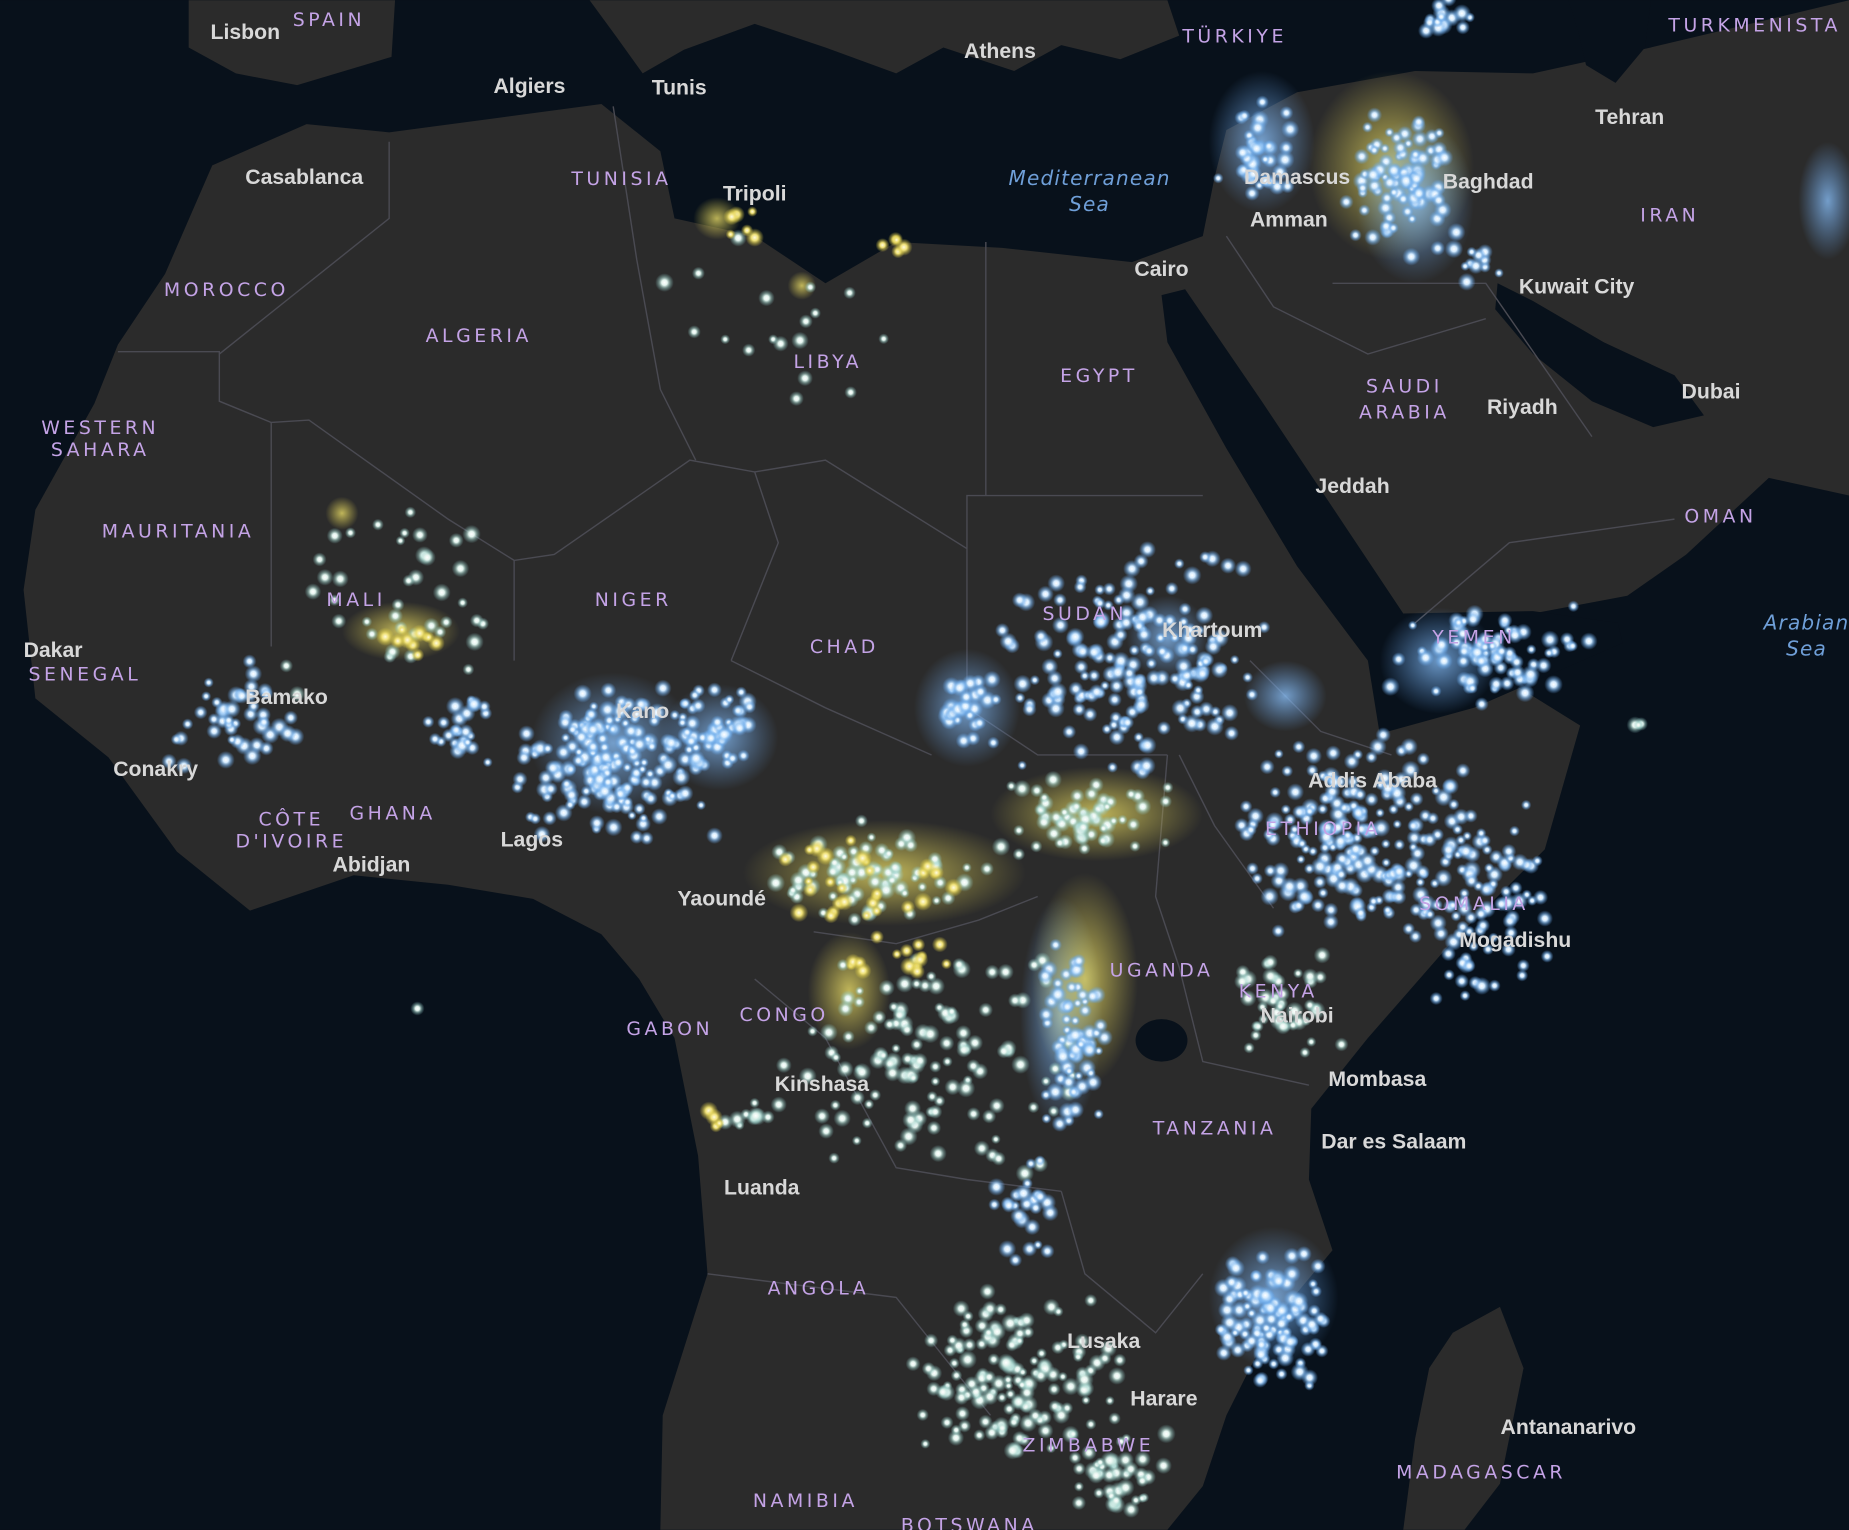 The width and height of the screenshot is (1849, 1530). What do you see at coordinates (819, 1289) in the screenshot?
I see `country-label: ANGOLA` at bounding box center [819, 1289].